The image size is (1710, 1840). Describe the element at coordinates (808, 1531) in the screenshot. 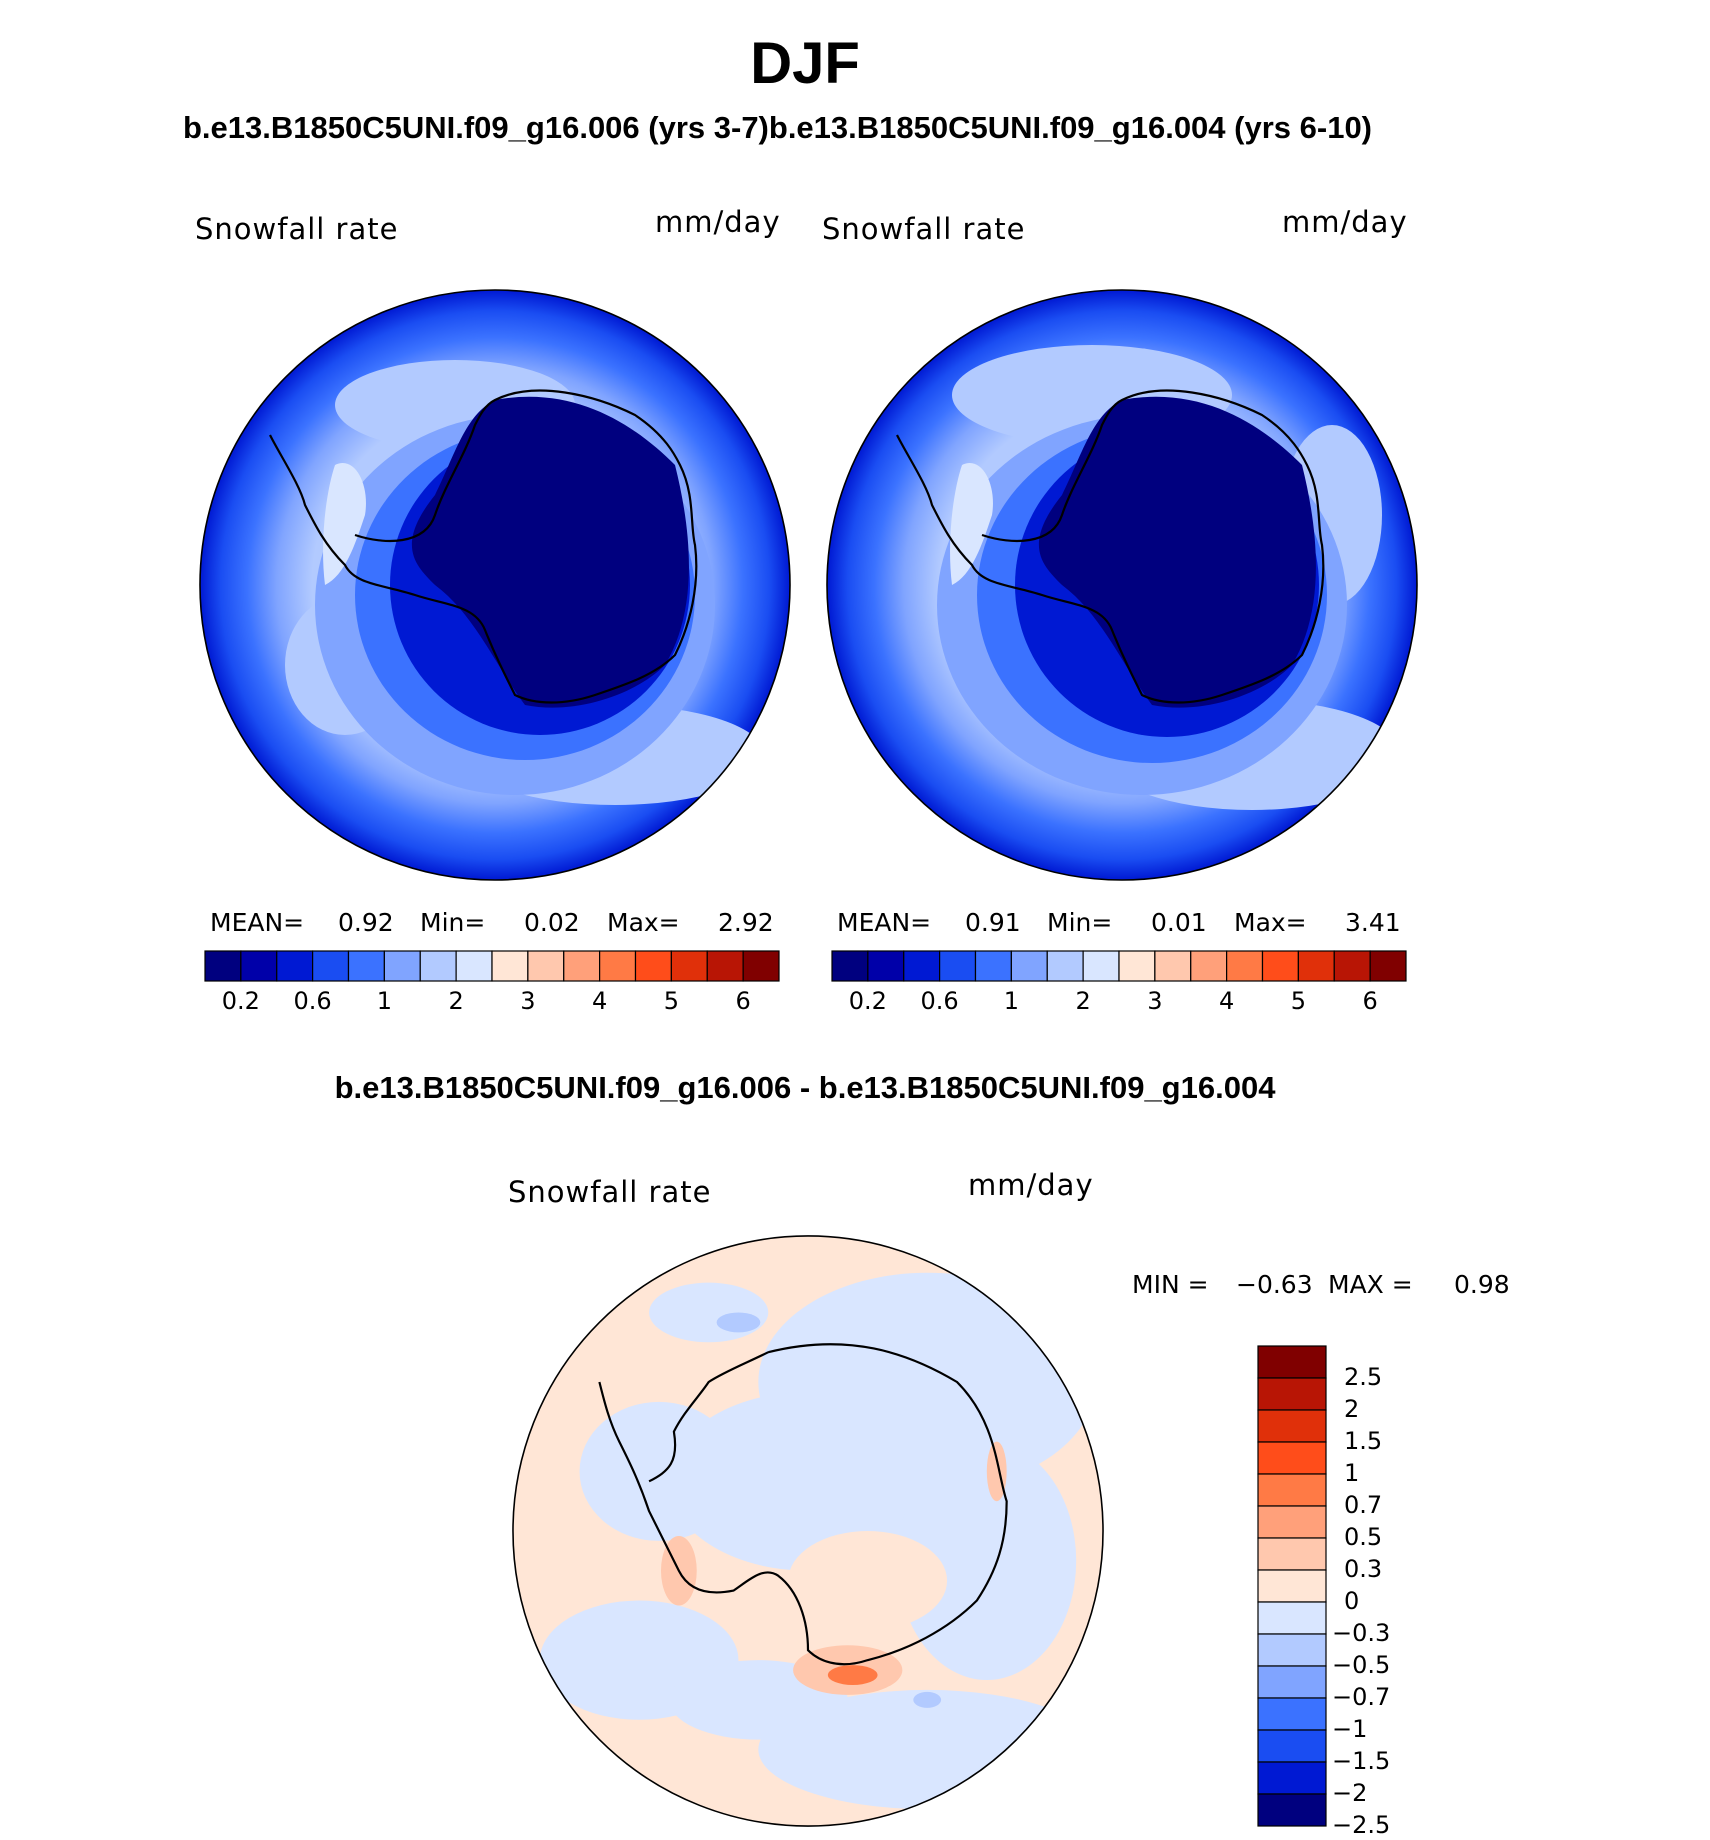

I see `difference-polar-map` at that location.